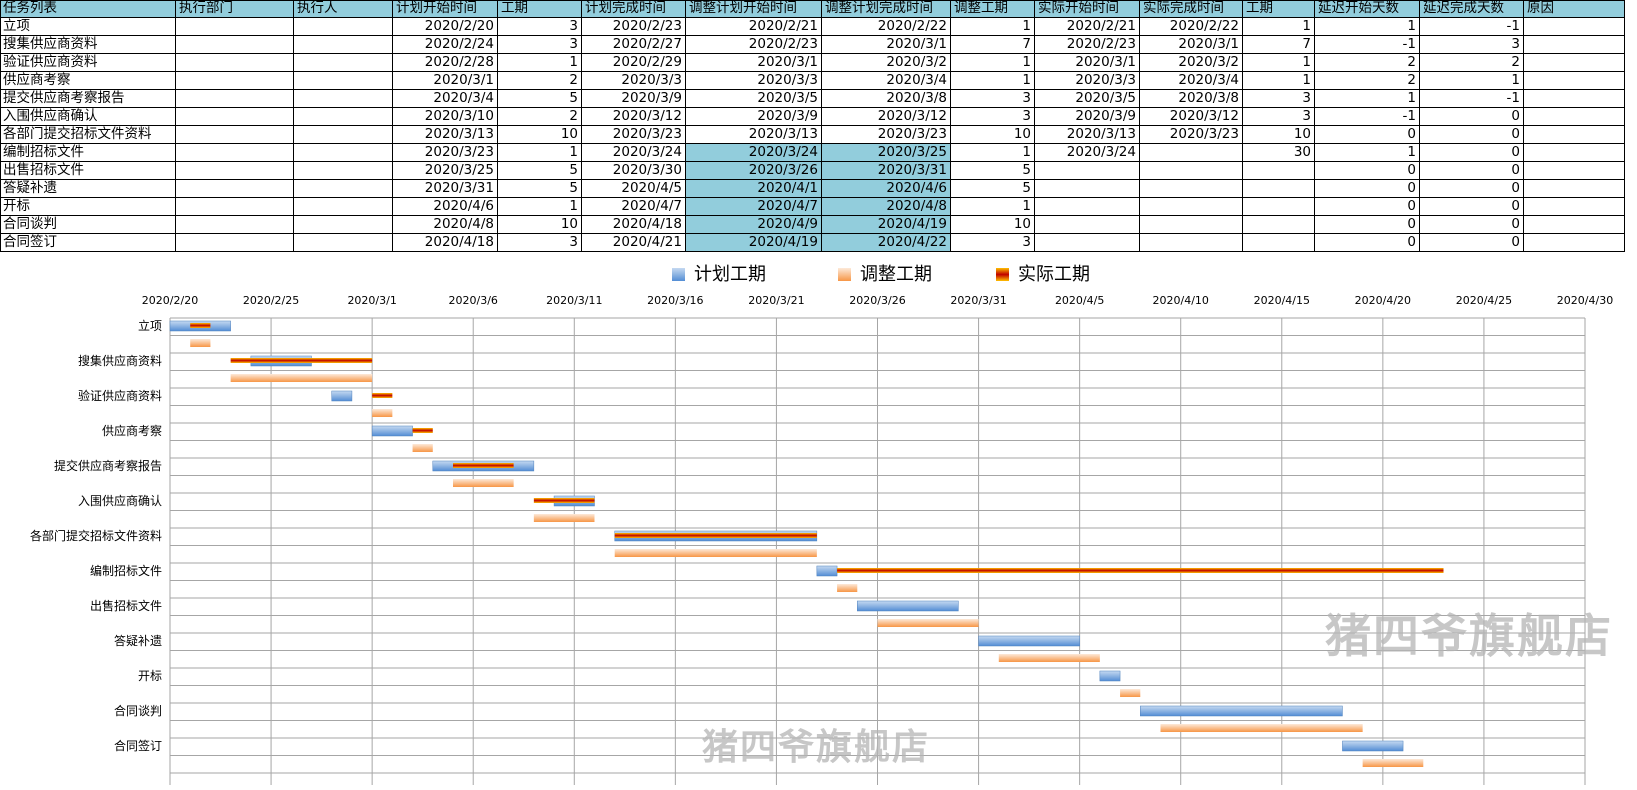 This screenshot has height=790, width=1637. What do you see at coordinates (1087, 153) in the screenshot?
I see `cell-act-start: 2020/3/24` at bounding box center [1087, 153].